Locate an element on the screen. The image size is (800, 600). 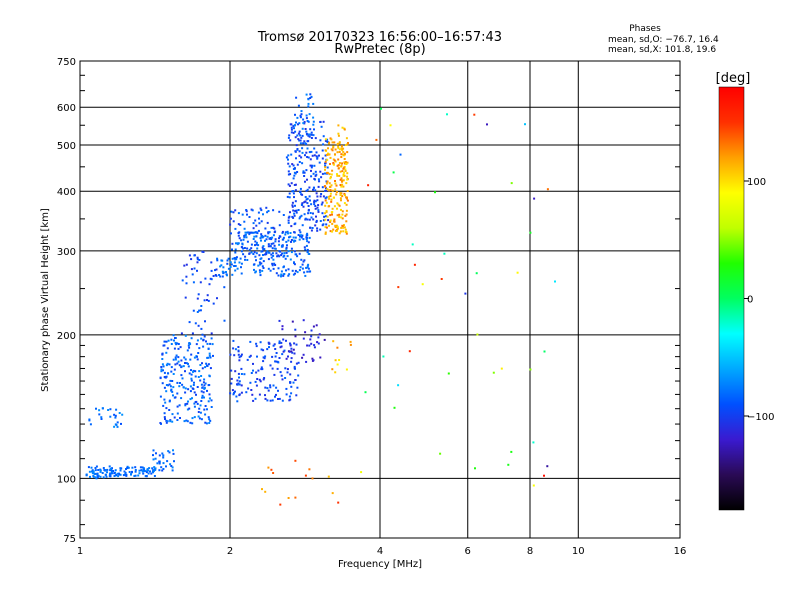
y-tick-label: 500 is located at coordinates (66, 146).